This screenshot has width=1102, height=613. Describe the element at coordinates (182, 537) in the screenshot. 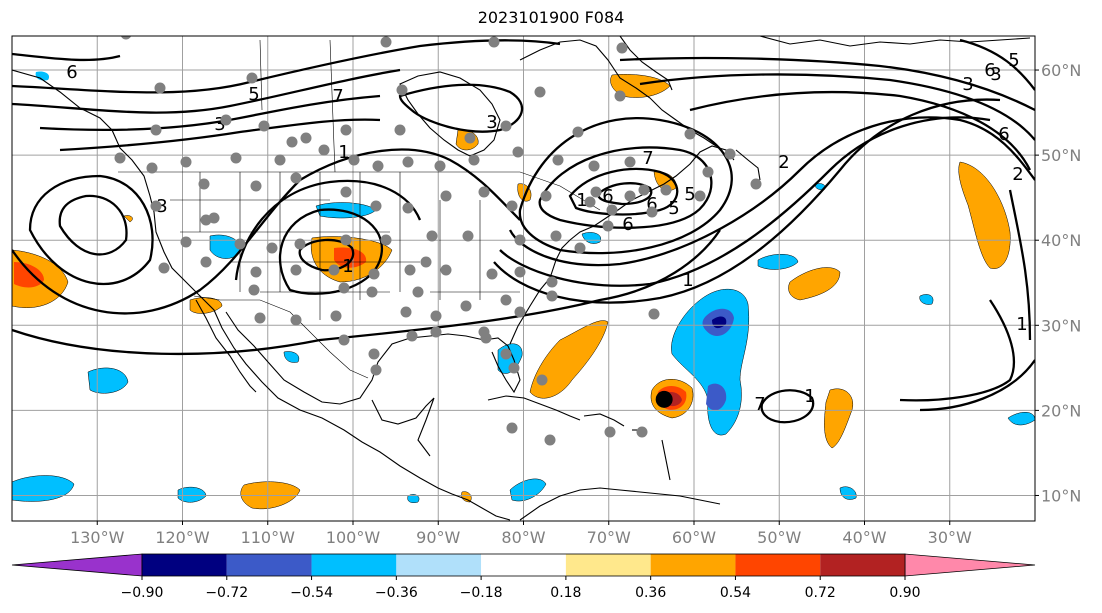

I see `lon-tick-label: 120°W` at that location.